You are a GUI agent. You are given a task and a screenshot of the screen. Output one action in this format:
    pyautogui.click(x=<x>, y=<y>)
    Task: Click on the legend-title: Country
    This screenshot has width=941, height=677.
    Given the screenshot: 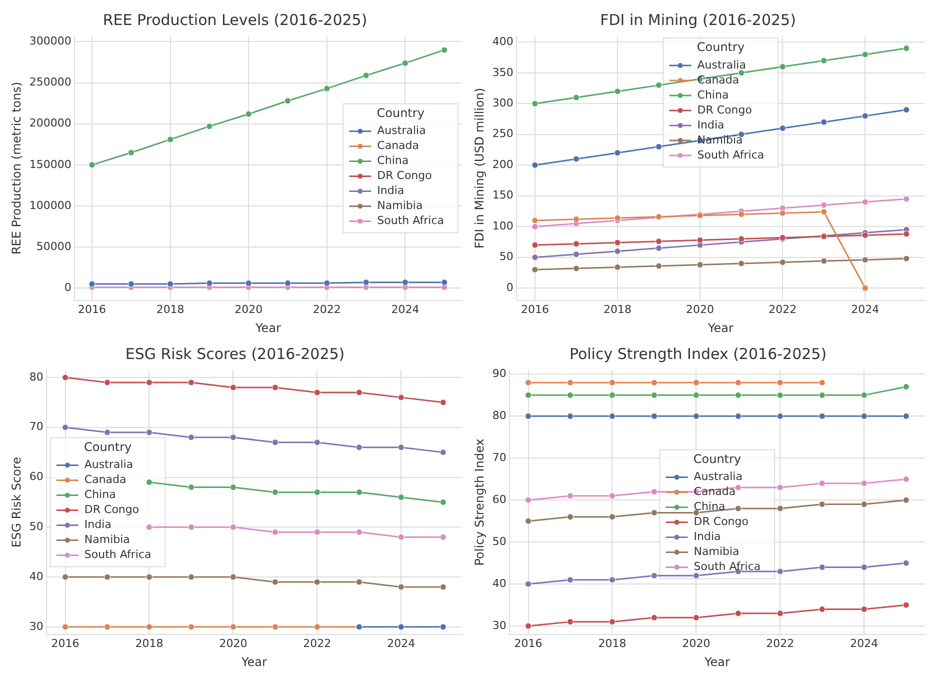 What is the action you would take?
    pyautogui.click(x=717, y=459)
    